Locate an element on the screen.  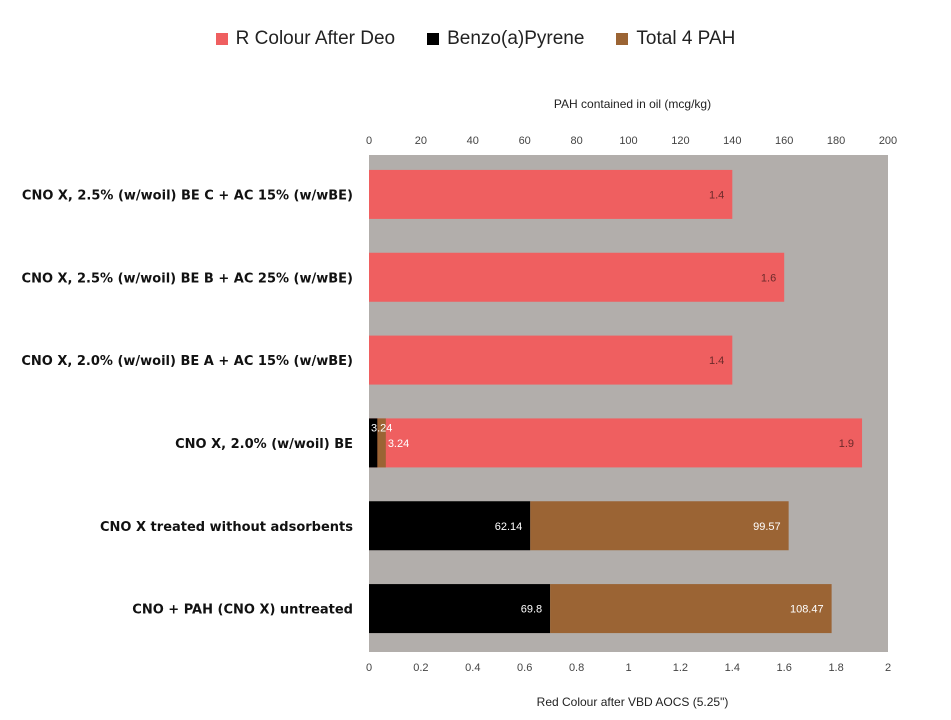
top-axis-tick-label: 60 is located at coordinates (525, 141).